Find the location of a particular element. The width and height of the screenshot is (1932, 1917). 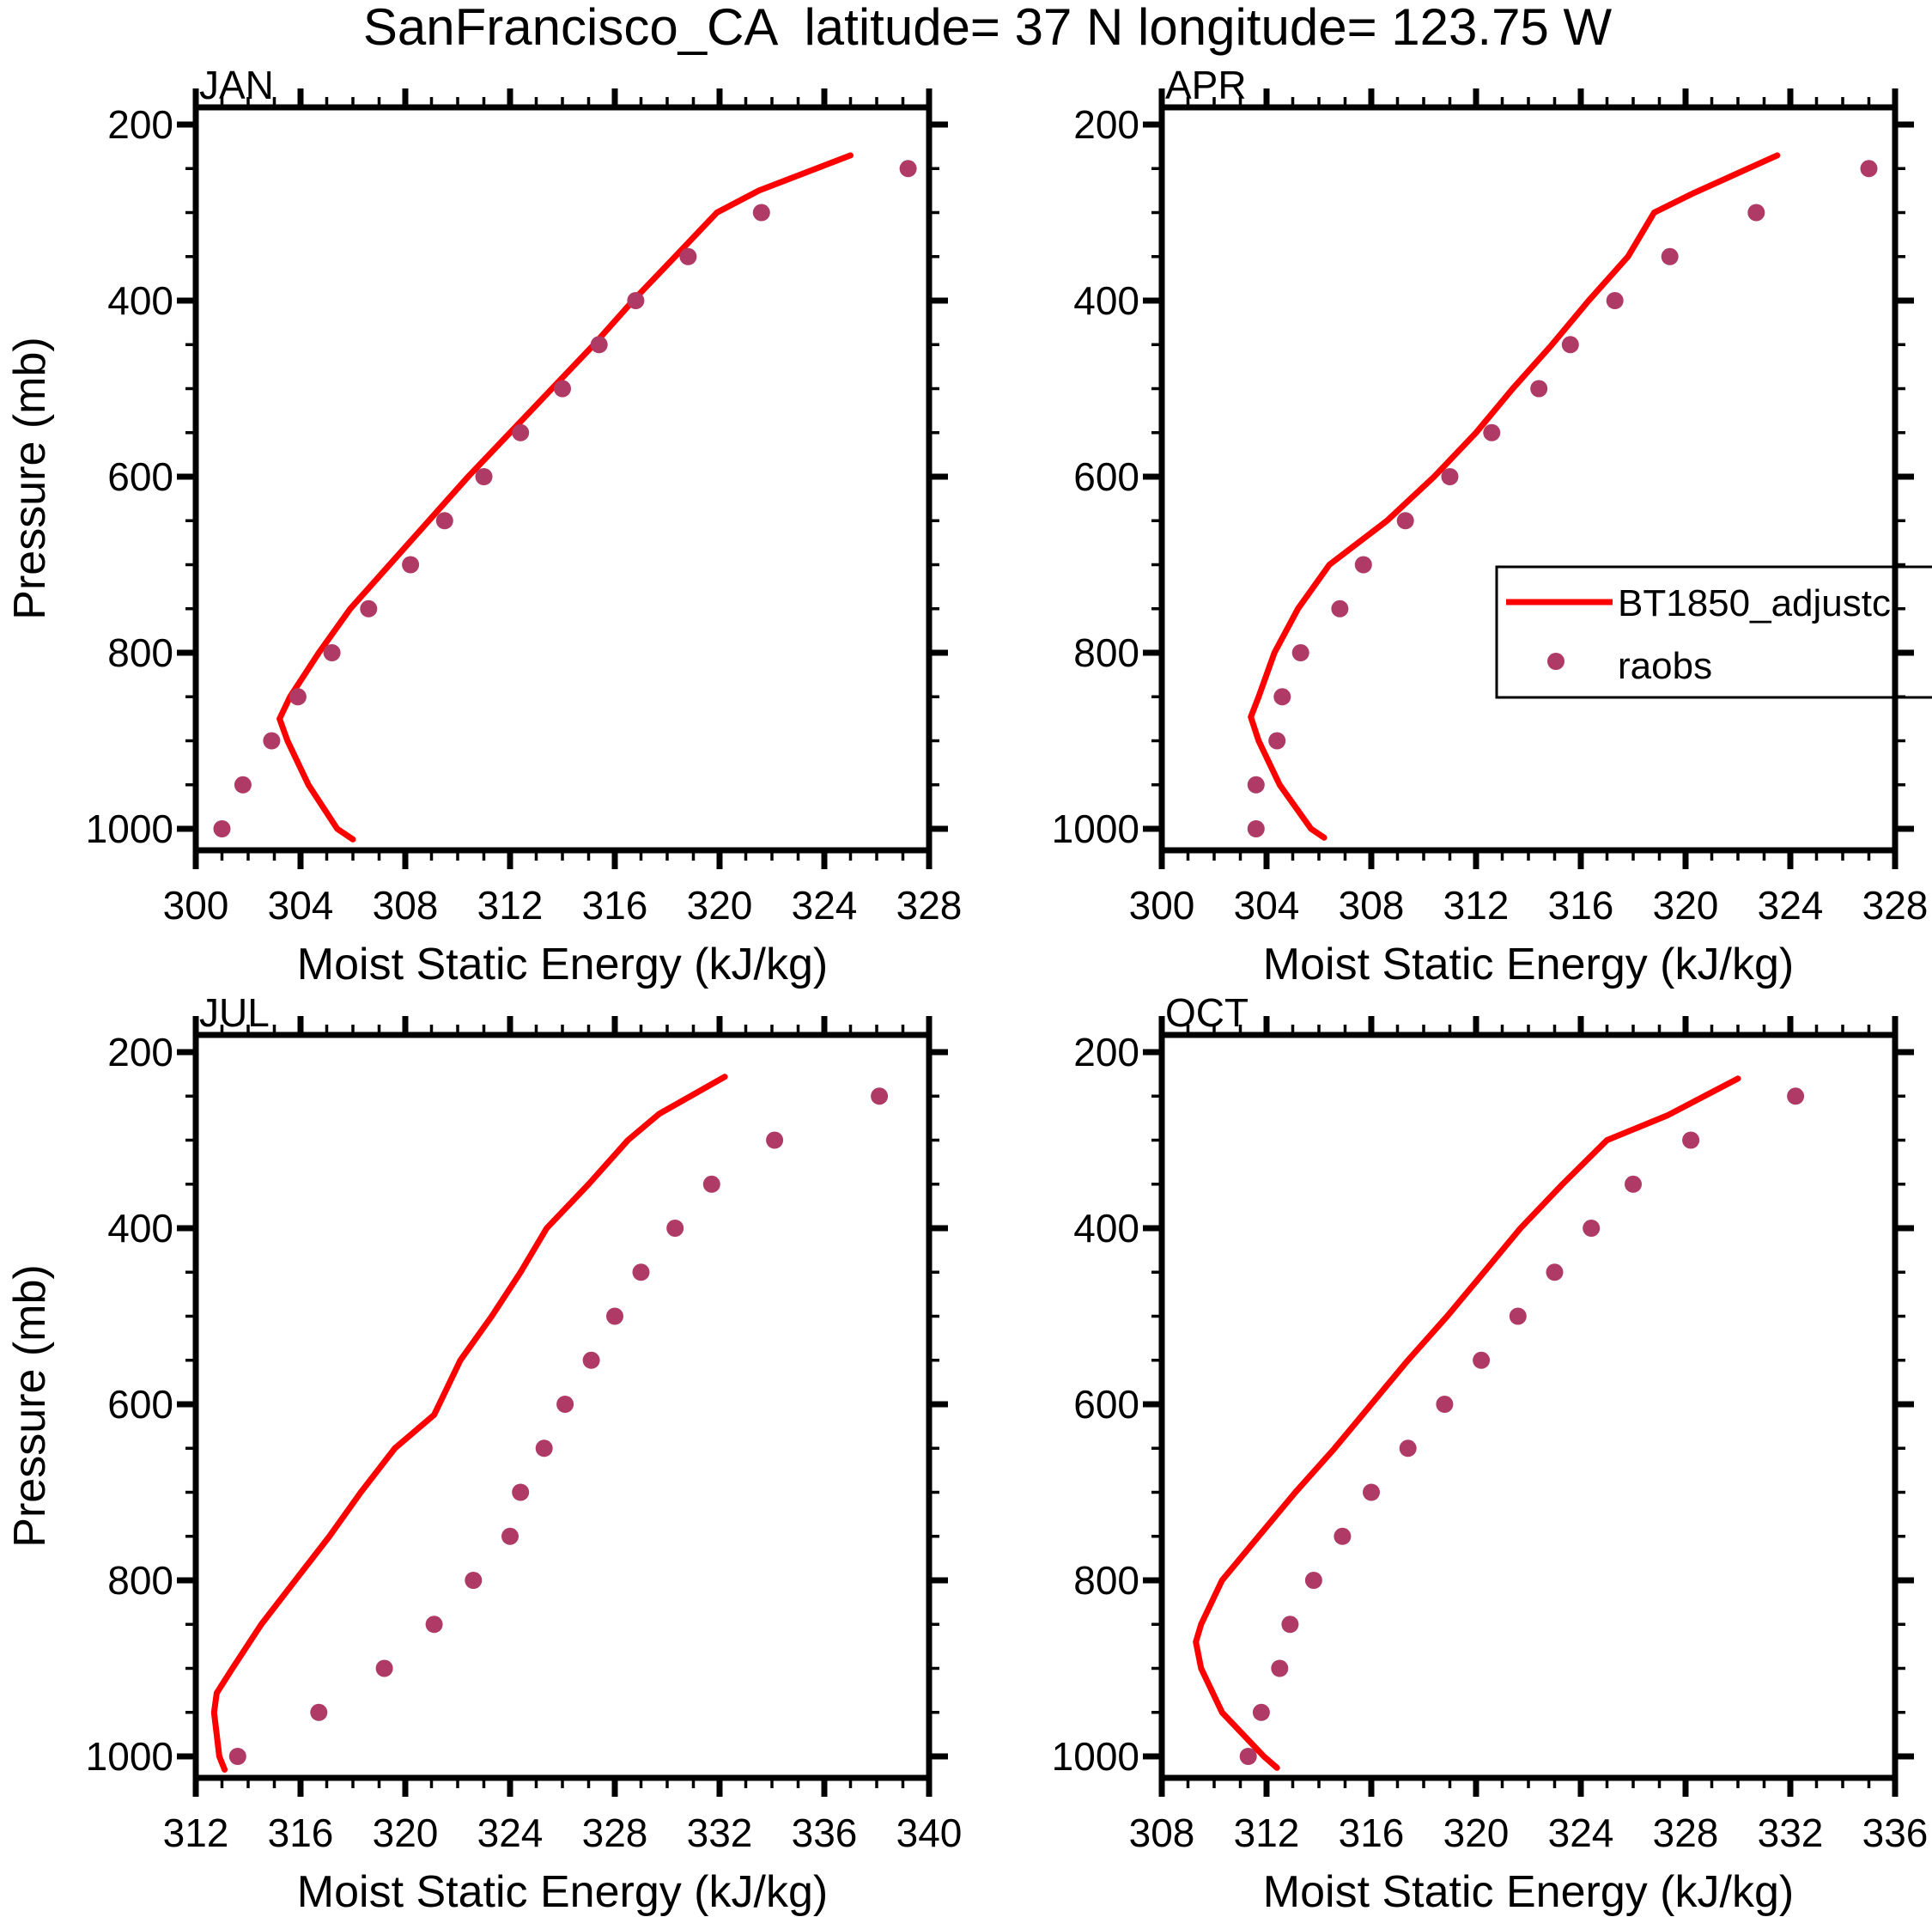

y-axis-title-top: Pressure (mb) is located at coordinates (30, 478).